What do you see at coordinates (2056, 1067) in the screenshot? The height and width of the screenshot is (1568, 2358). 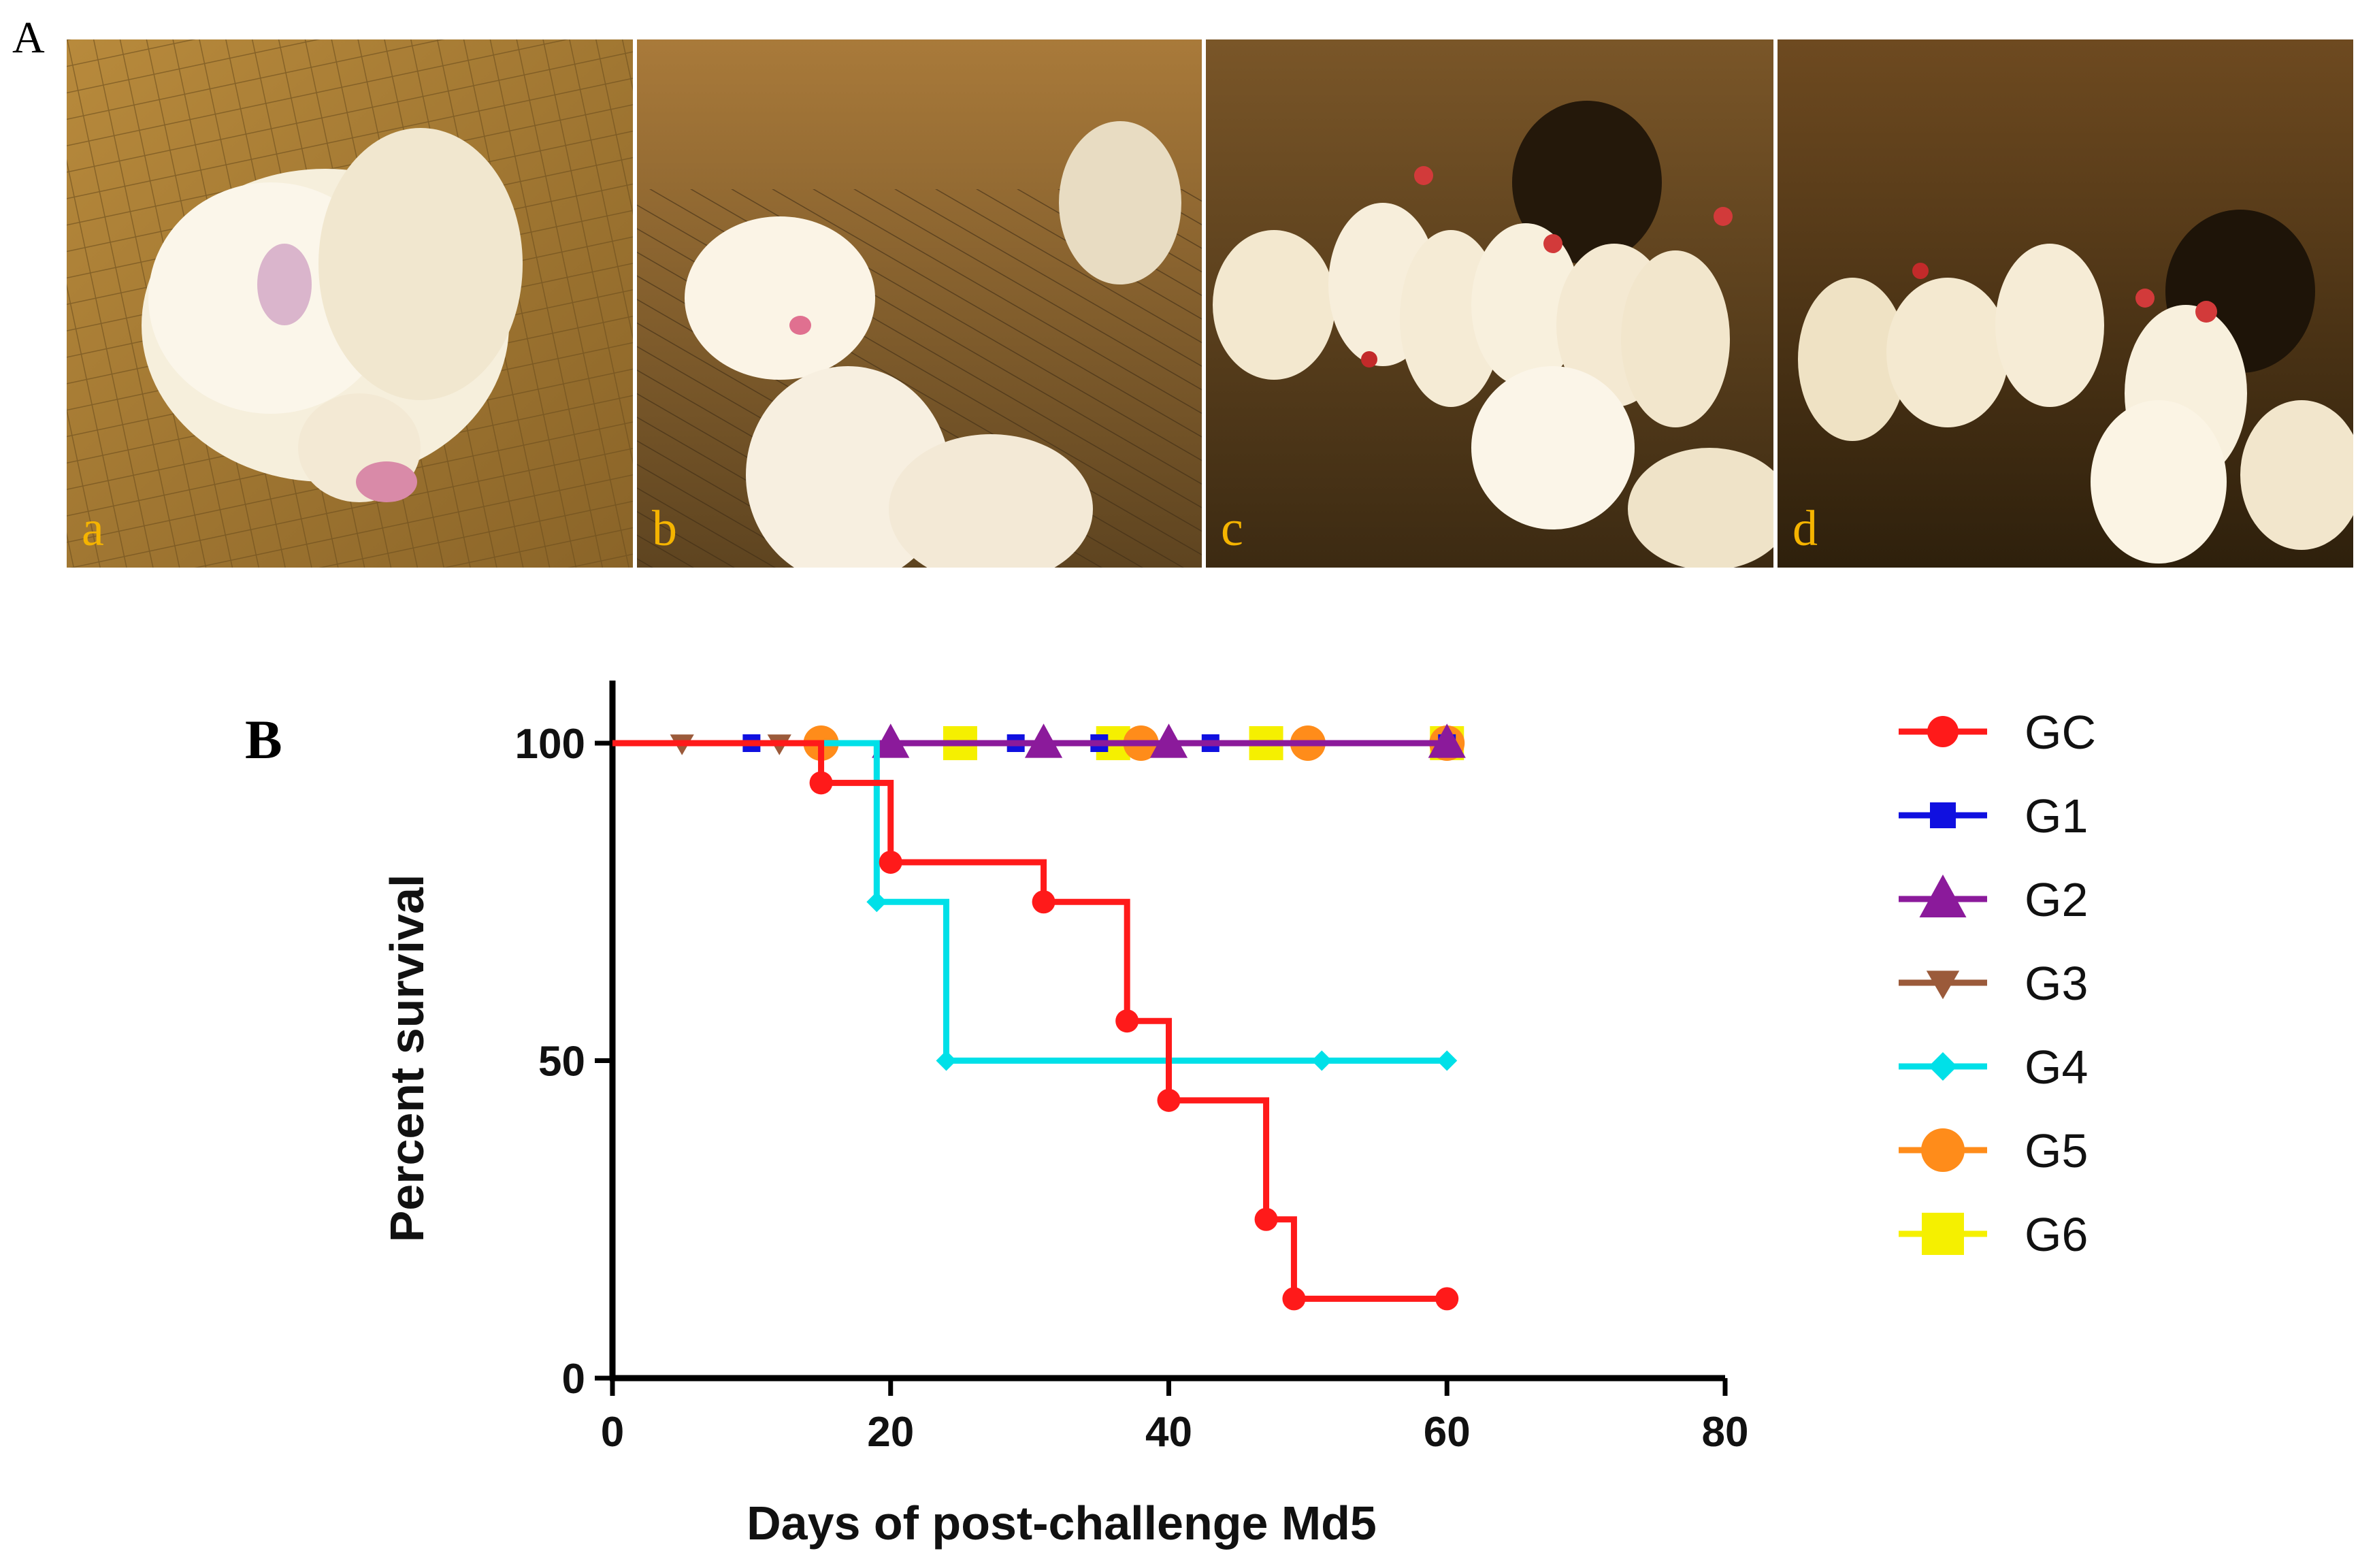 I see `legend-label: G4` at bounding box center [2056, 1067].